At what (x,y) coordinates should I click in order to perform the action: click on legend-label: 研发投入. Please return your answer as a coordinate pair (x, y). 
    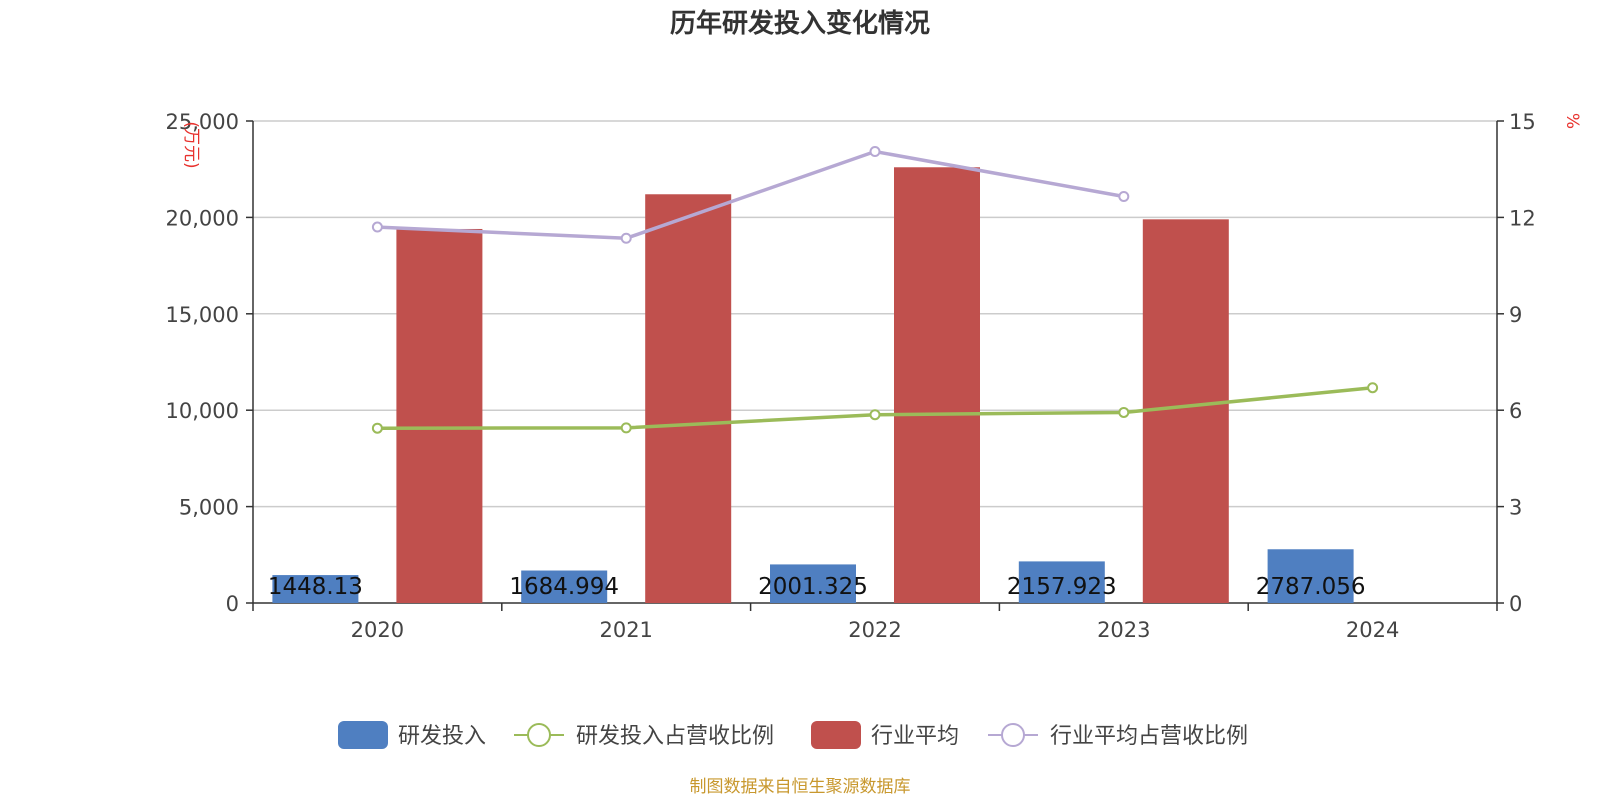
    Looking at the image, I should click on (442, 736).